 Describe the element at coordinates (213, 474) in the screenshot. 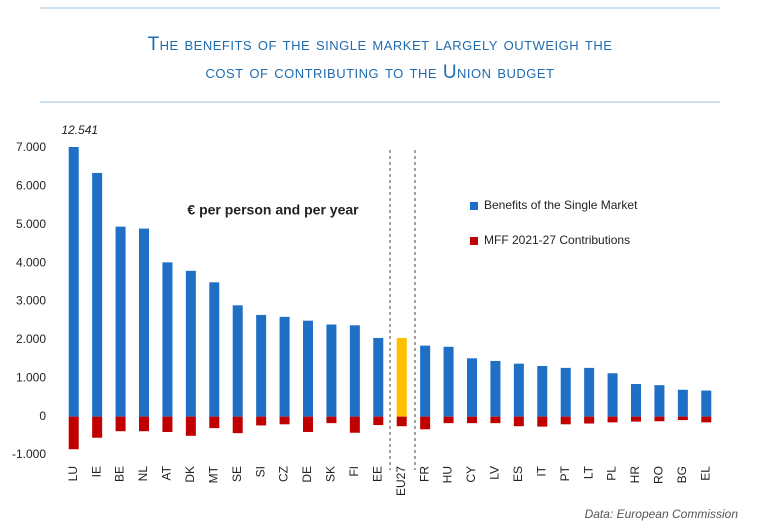

I see `x-tick-label: MT` at that location.